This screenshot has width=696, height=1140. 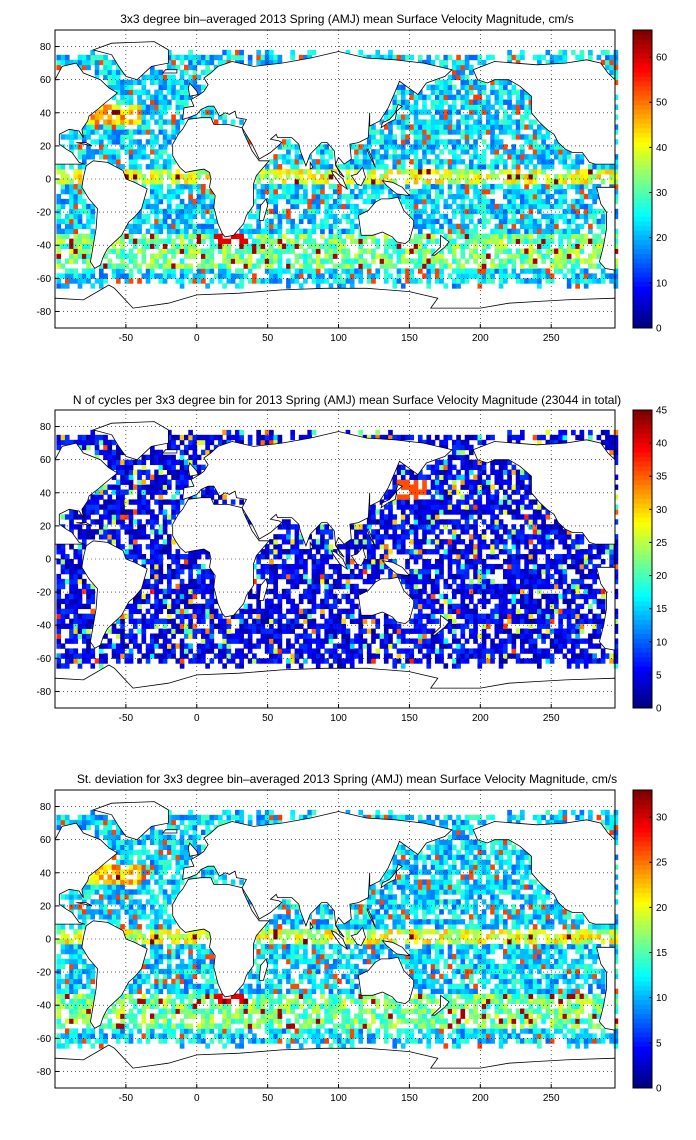 I want to click on x-tick-label: -50, so click(x=126, y=338).